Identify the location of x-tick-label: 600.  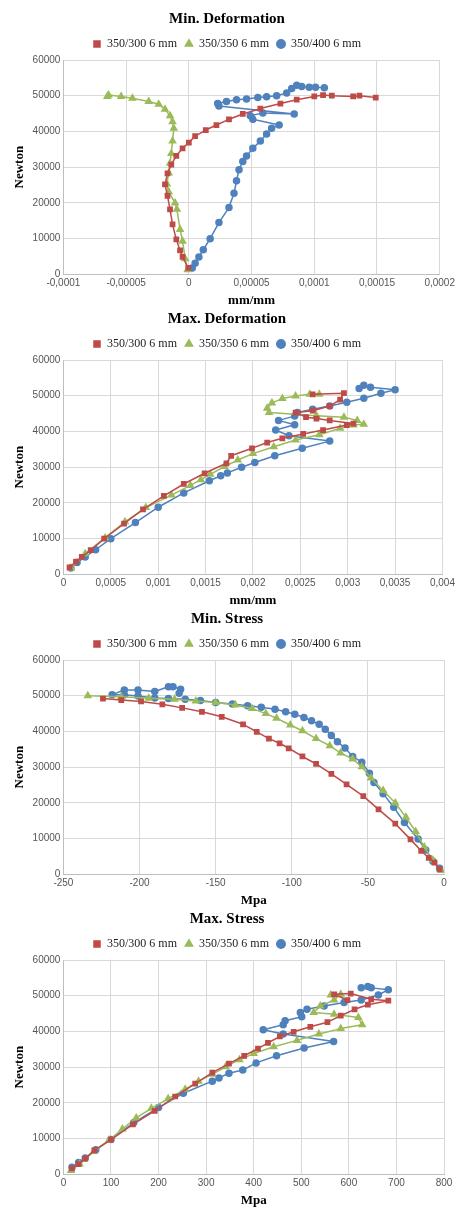
(349, 1183).